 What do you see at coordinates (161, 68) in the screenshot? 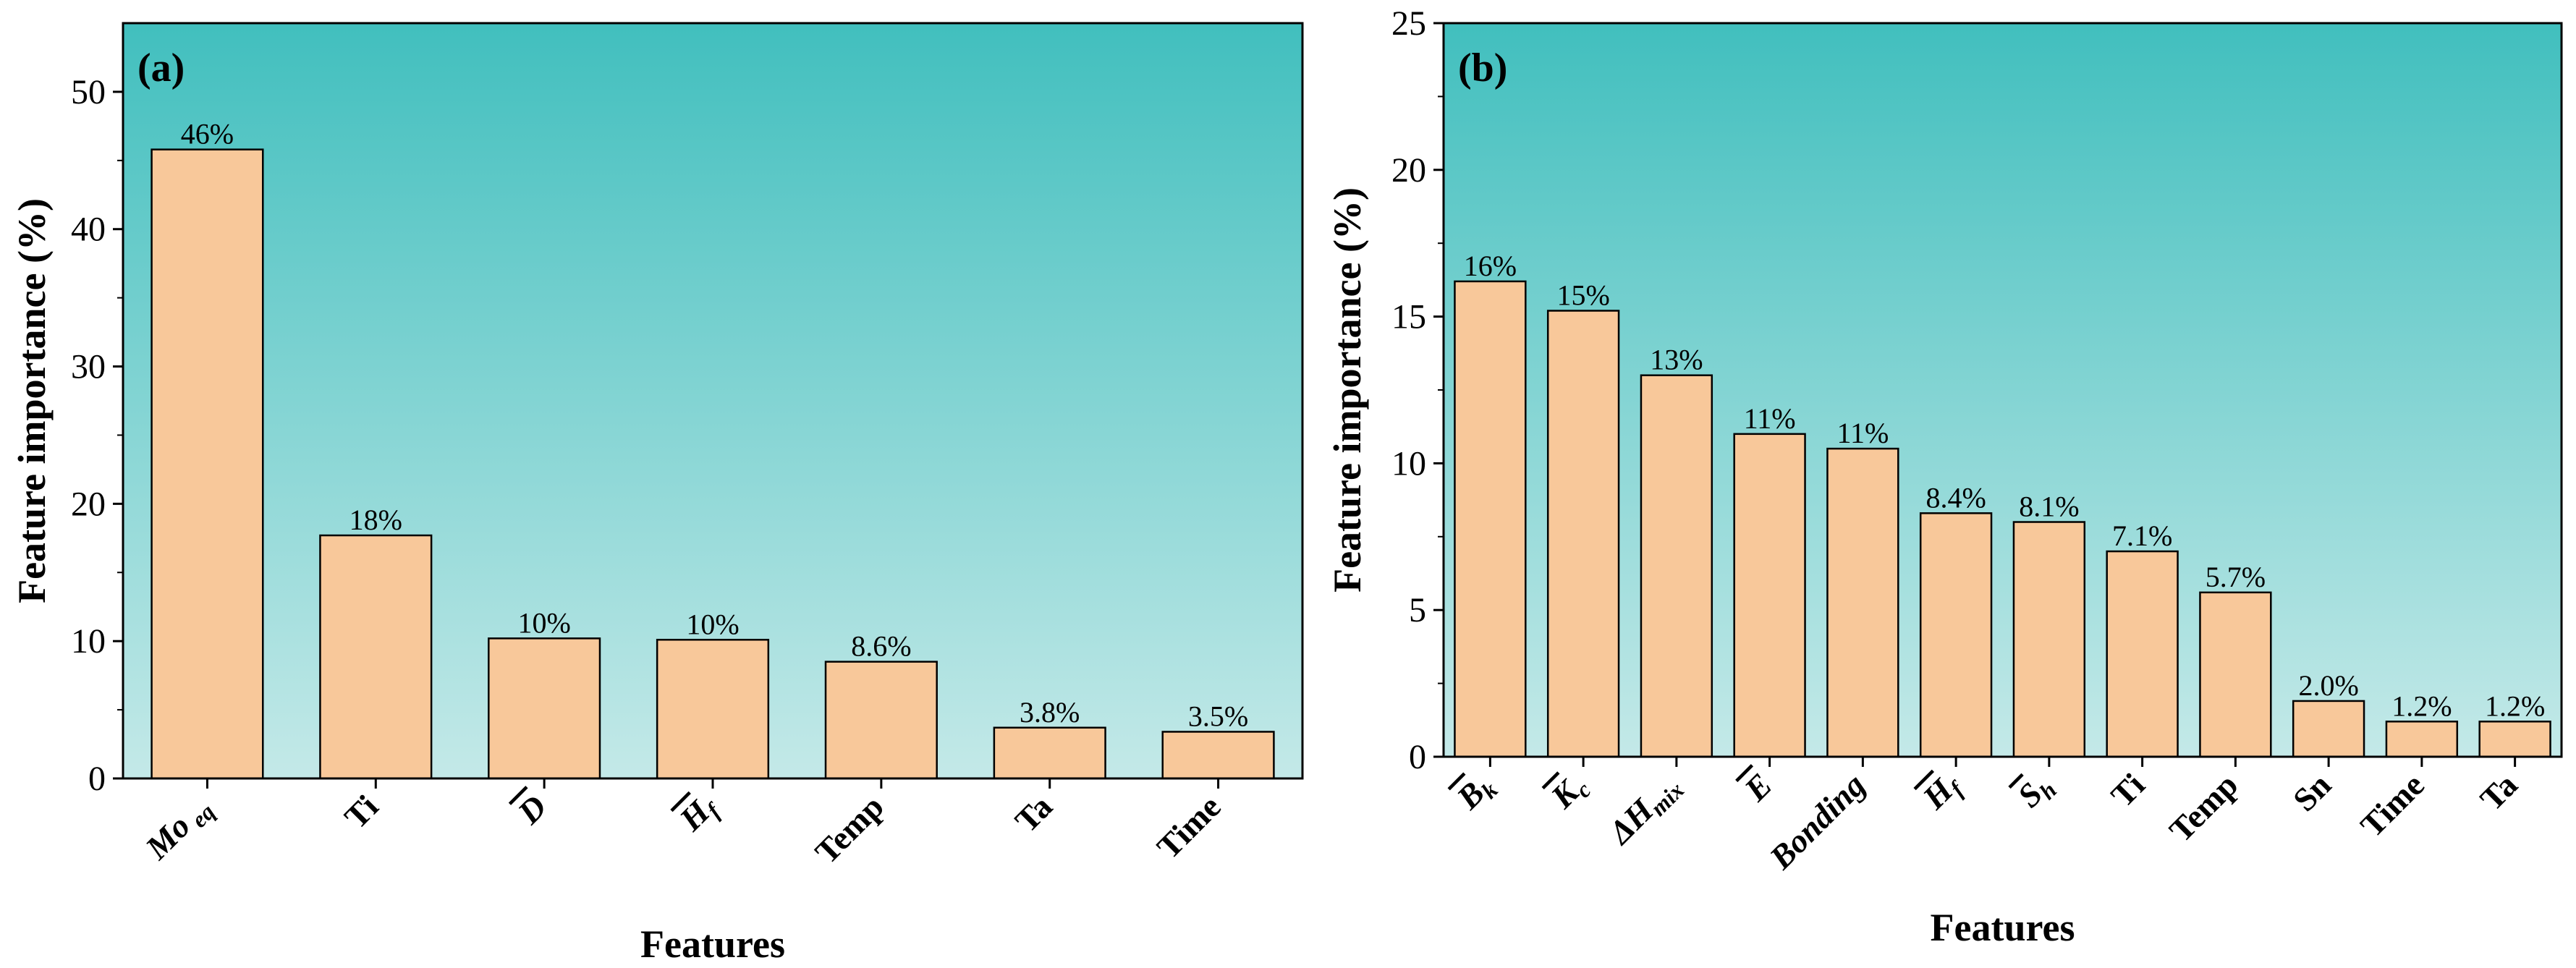
I see `panel-label: (a)` at bounding box center [161, 68].